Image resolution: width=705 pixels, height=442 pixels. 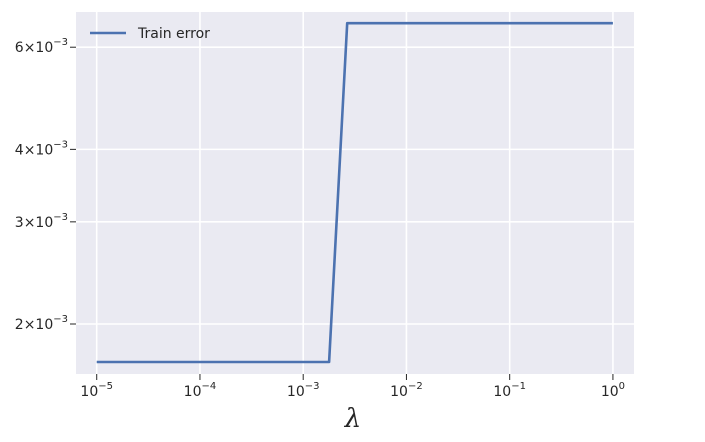 I want to click on y-tick-mantissa: 4, so click(x=19, y=150).